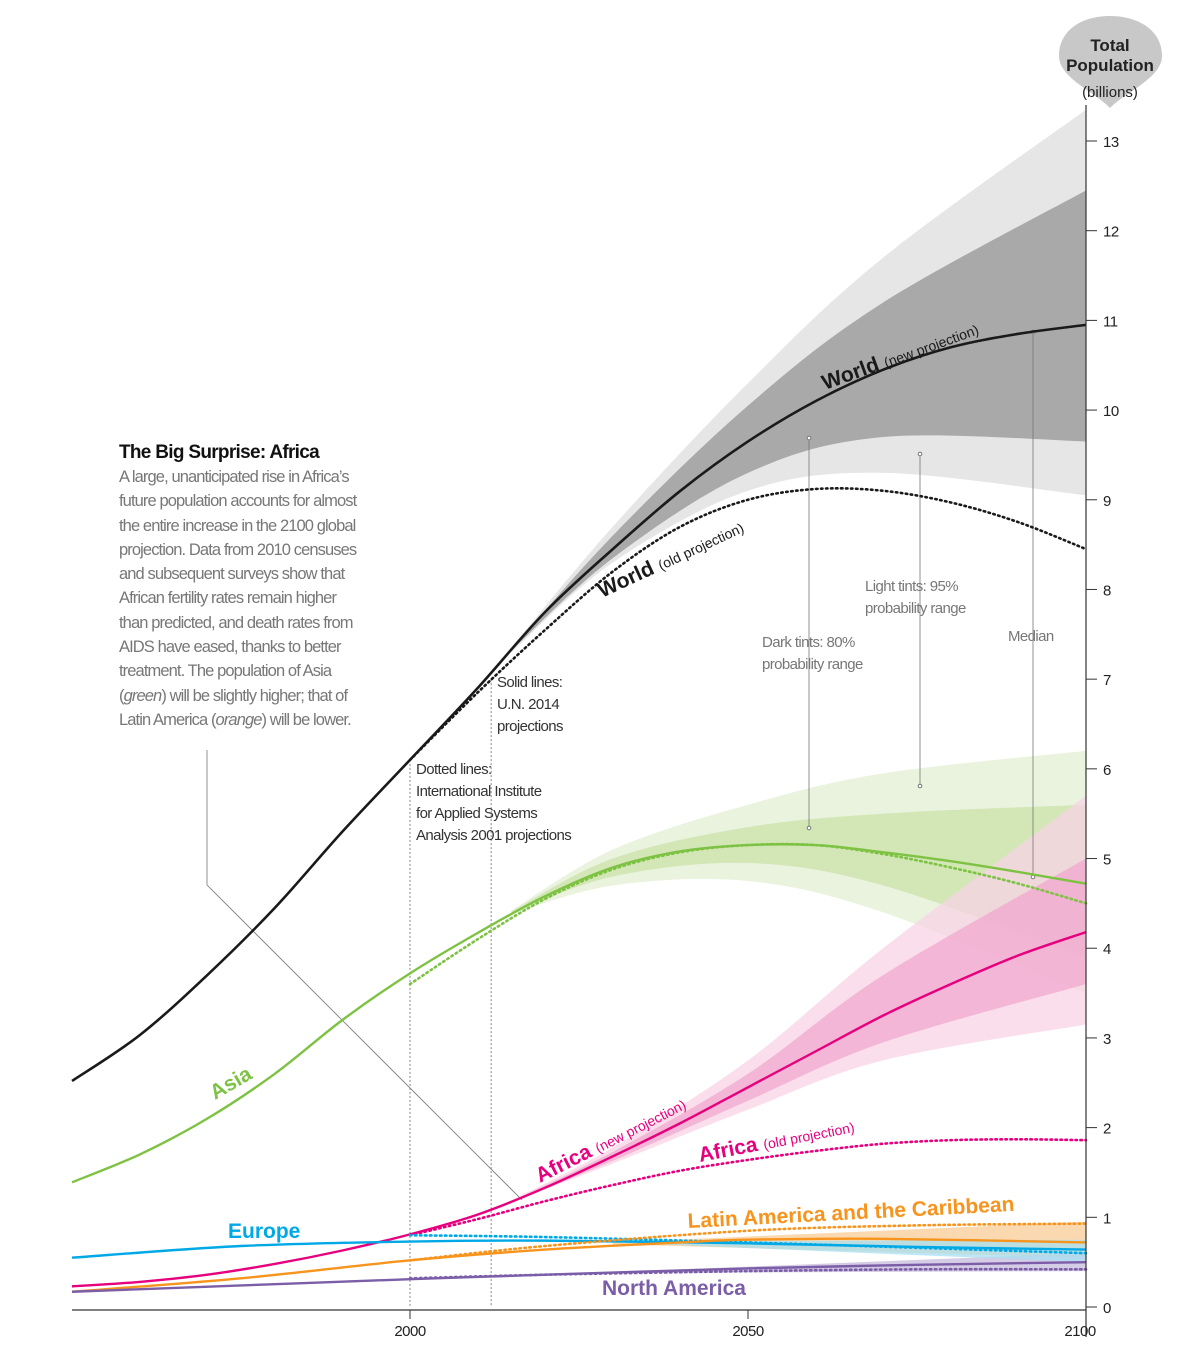  I want to click on africa-label: Africa (old projection), so click(777, 1140).